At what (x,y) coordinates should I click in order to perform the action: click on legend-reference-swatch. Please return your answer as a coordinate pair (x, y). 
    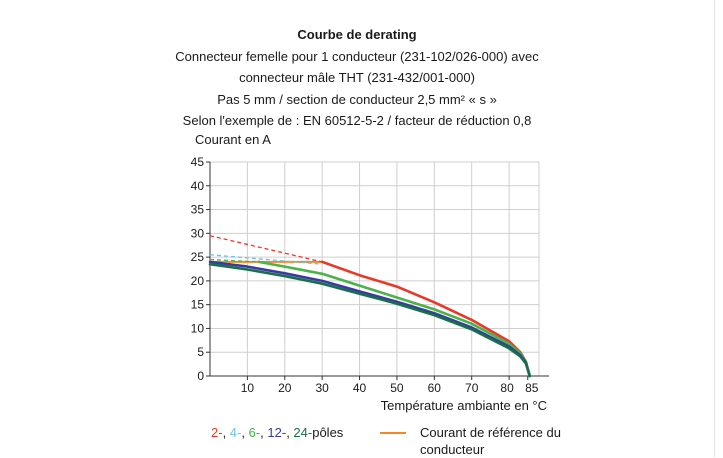
    Looking at the image, I should click on (393, 433).